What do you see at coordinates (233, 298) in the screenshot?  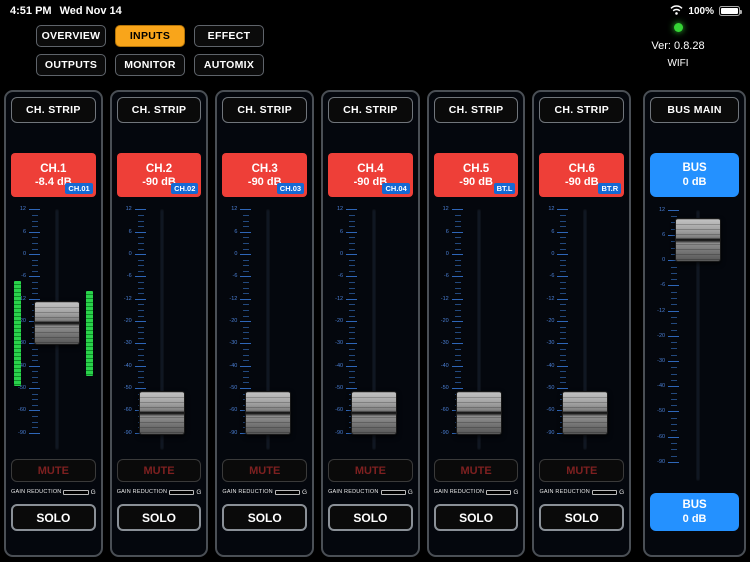 I see `fader-scale-label: -12` at bounding box center [233, 298].